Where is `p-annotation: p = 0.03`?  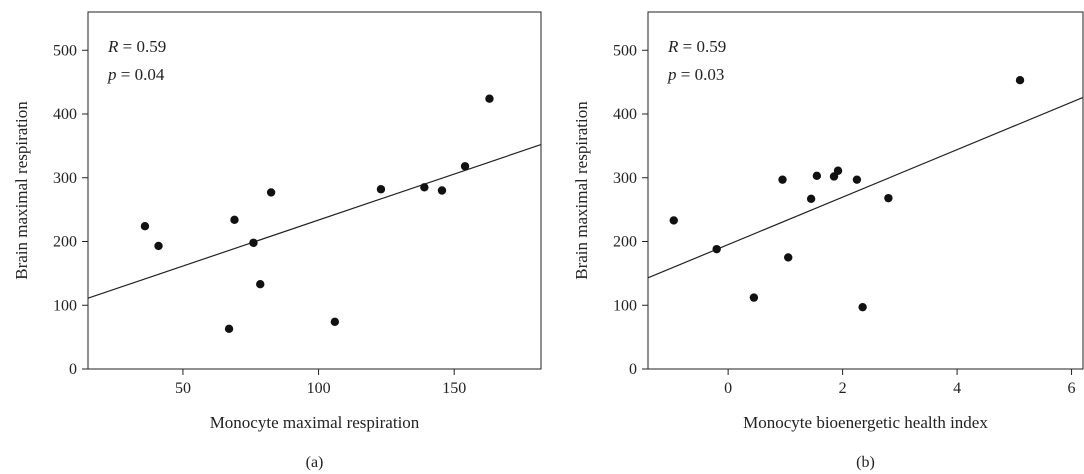
p-annotation: p = 0.03 is located at coordinates (695, 74).